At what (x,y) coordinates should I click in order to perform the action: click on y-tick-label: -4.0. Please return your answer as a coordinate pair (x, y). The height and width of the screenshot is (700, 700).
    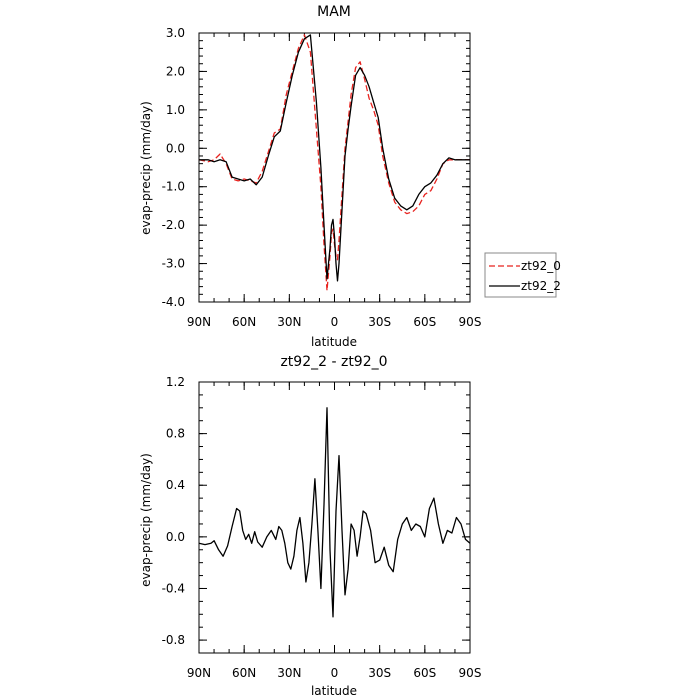
    Looking at the image, I should click on (173, 302).